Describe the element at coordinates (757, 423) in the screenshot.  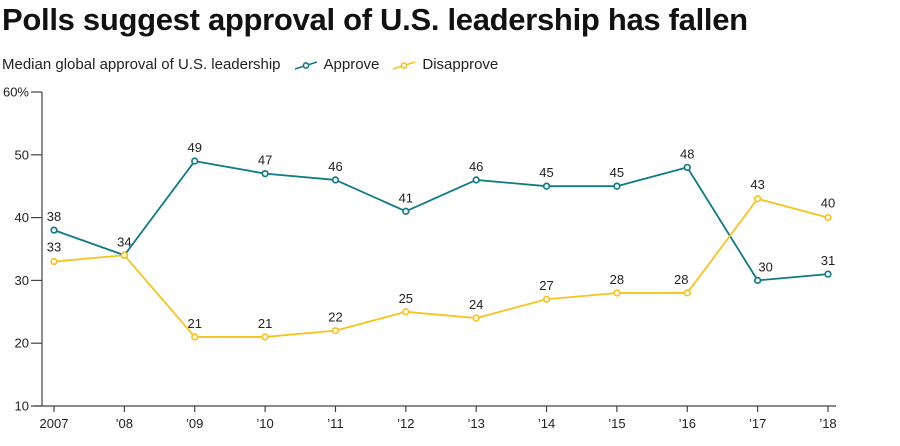
I see `x-tick-label: ’17` at that location.